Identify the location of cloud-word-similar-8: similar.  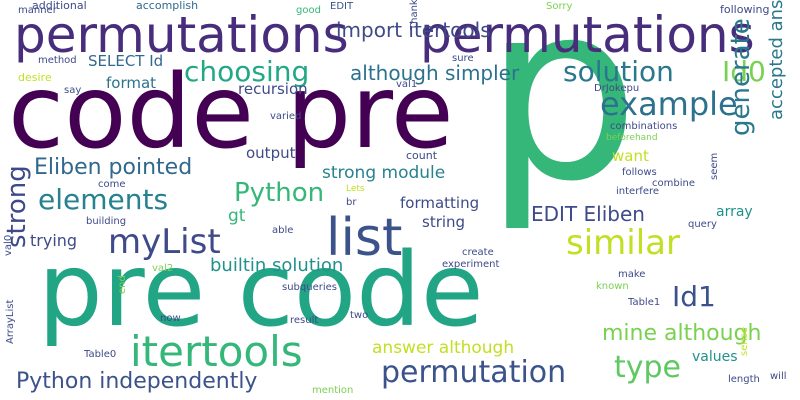
(623, 243).